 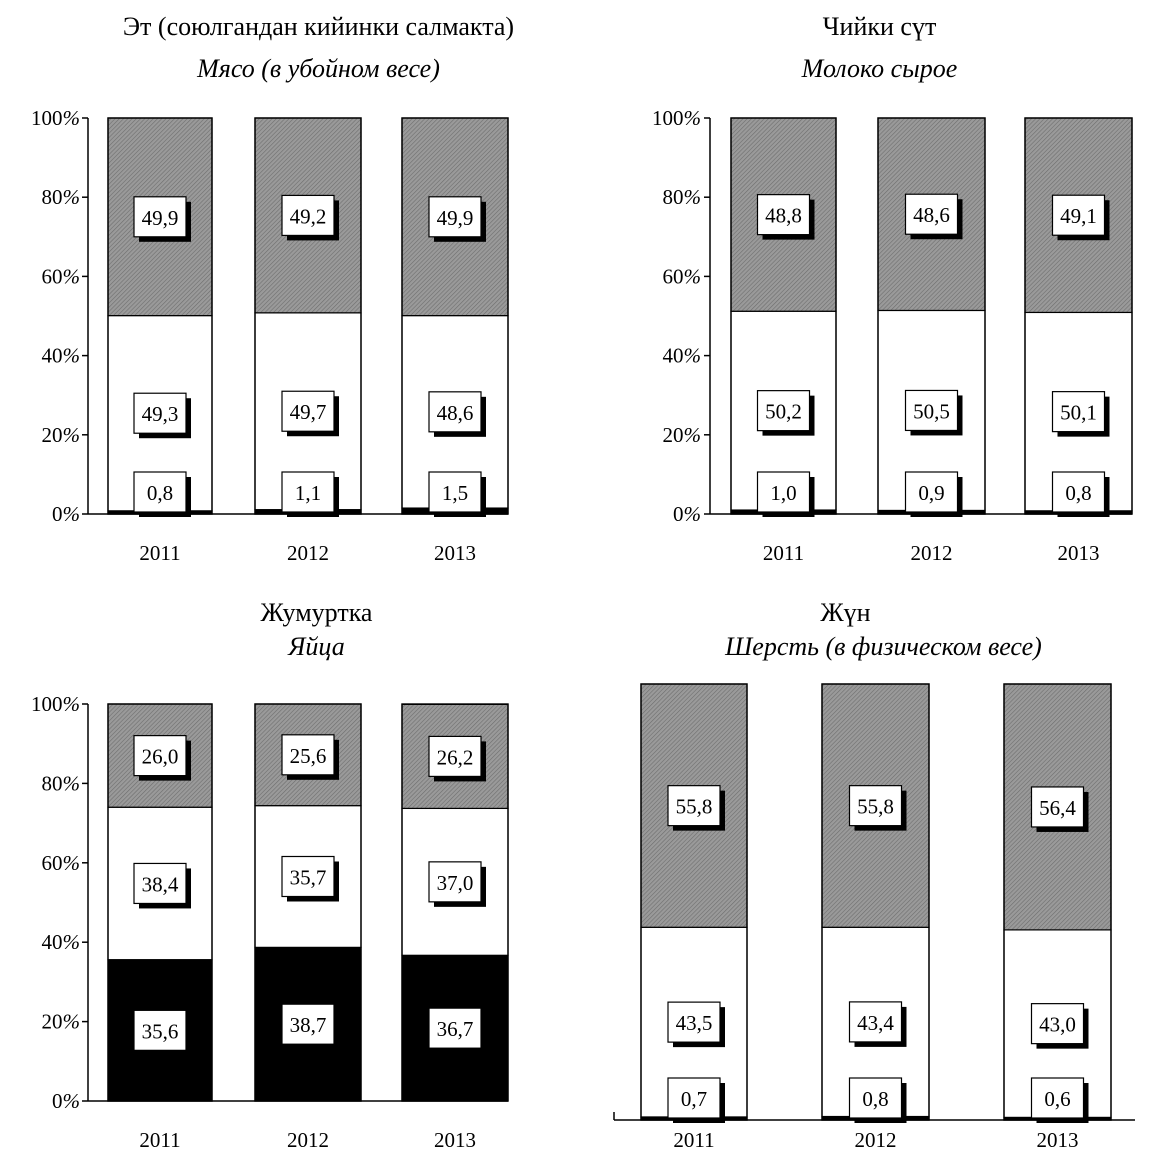 I want to click on data-label: 49,7, so click(x=308, y=412).